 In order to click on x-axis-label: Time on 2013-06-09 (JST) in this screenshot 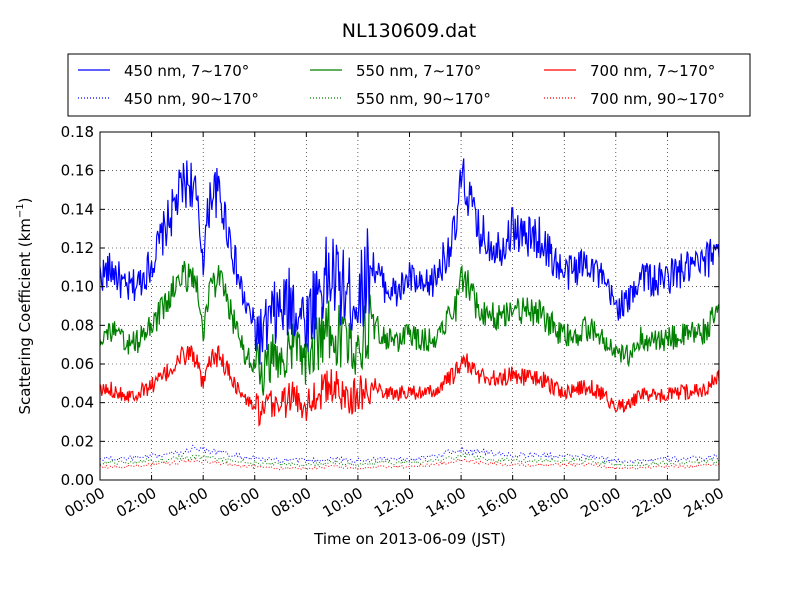, I will do `click(409, 539)`.